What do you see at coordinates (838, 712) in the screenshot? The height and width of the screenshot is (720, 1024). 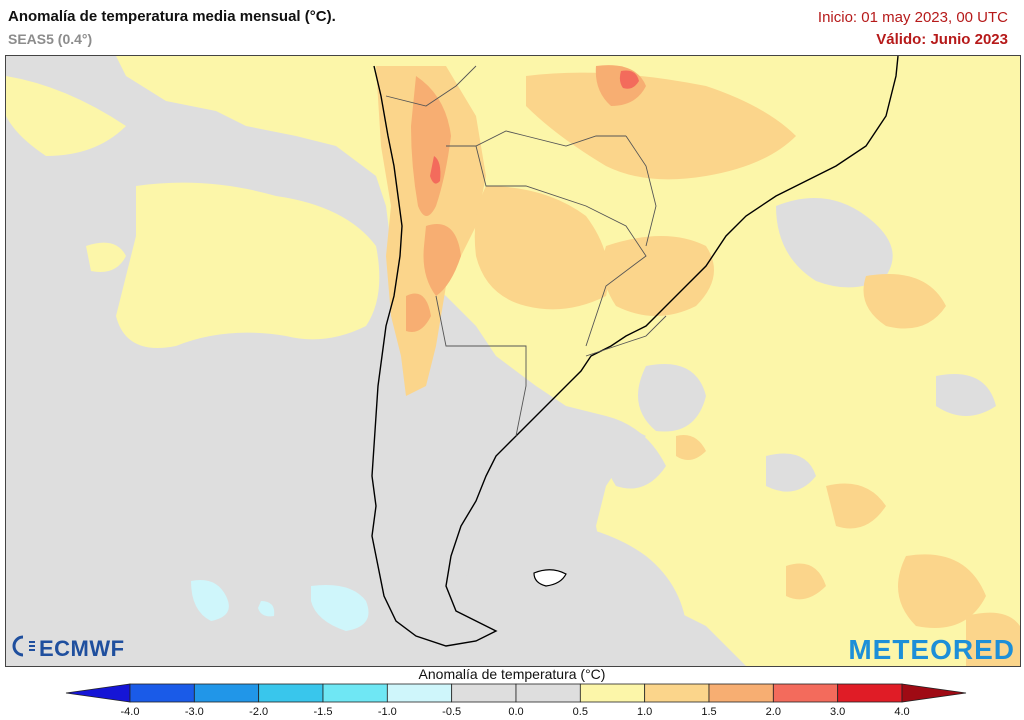 I see `color-bar-tick-label: 3.0` at bounding box center [838, 712].